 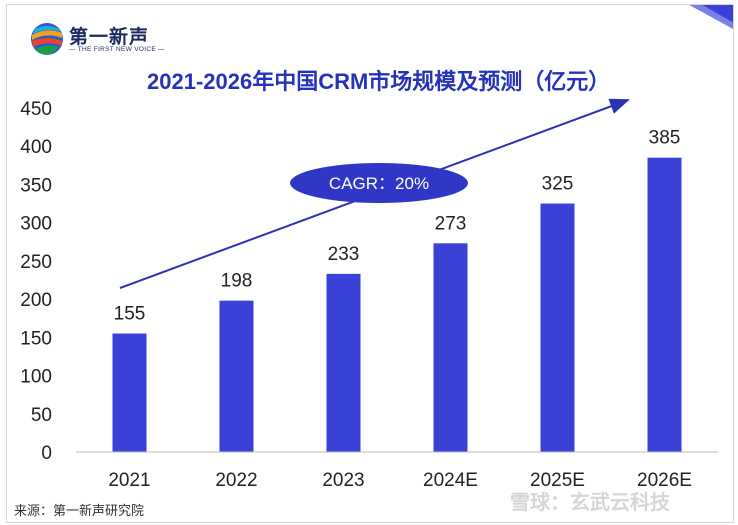 I want to click on watermark: 雪球：玄武云科技, so click(x=590, y=503).